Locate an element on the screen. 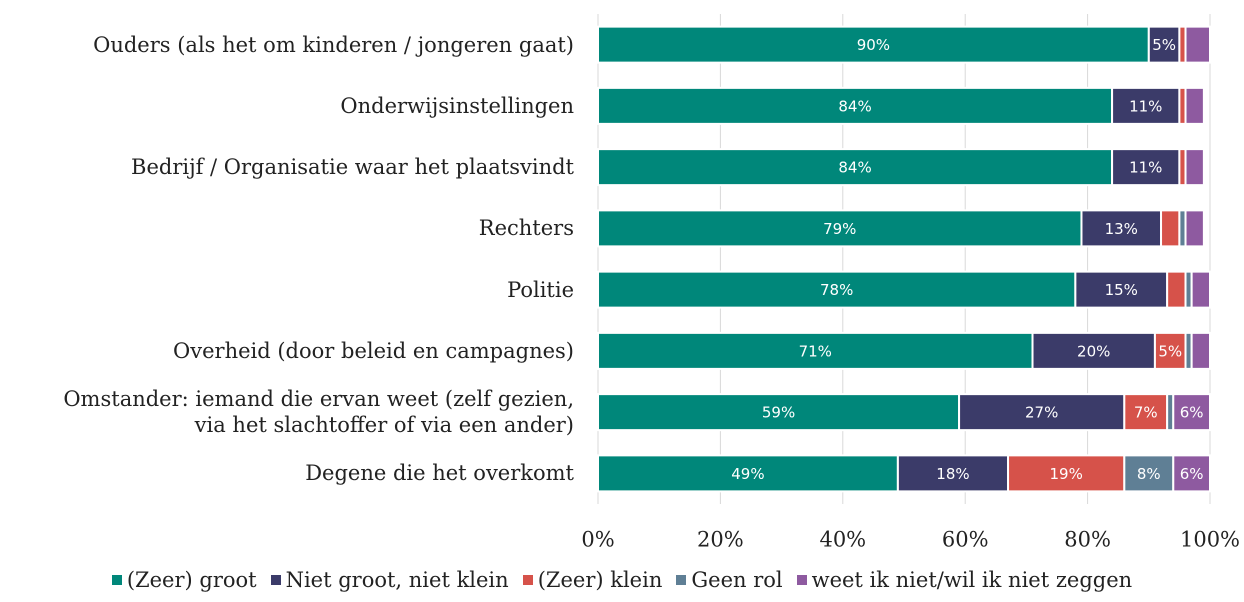 Image resolution: width=1244 pixels, height=602 pixels. category-label: Rechters is located at coordinates (526, 228).